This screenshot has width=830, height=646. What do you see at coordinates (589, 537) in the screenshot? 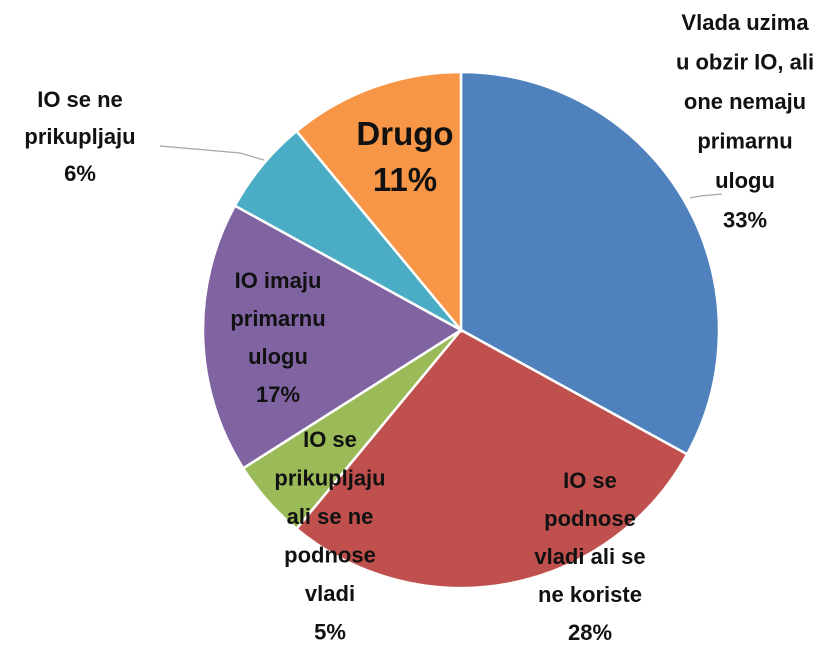
I see `slice-label: IO se podnose vladi ali se ne koriste` at bounding box center [589, 537].